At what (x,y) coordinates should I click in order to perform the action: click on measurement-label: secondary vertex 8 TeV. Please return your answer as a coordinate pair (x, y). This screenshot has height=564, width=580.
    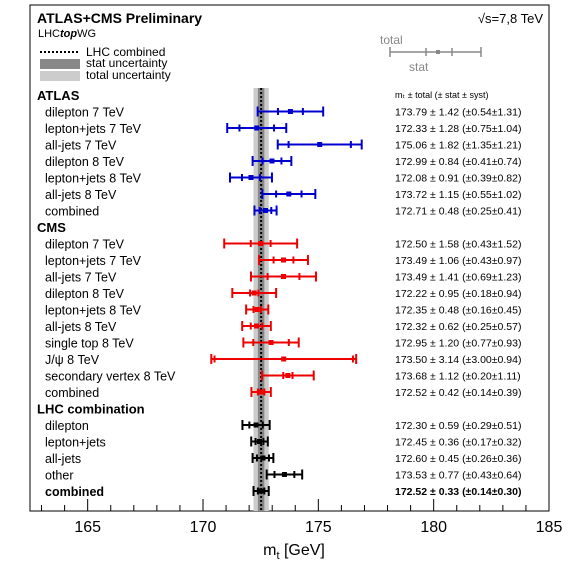
    Looking at the image, I should click on (110, 377).